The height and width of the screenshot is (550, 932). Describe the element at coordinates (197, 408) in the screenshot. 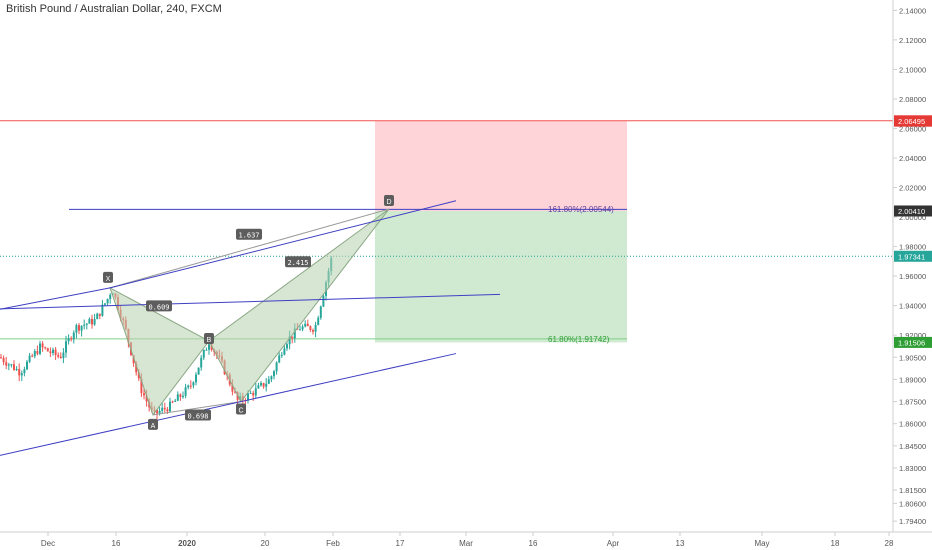

I see `ac-line` at that location.